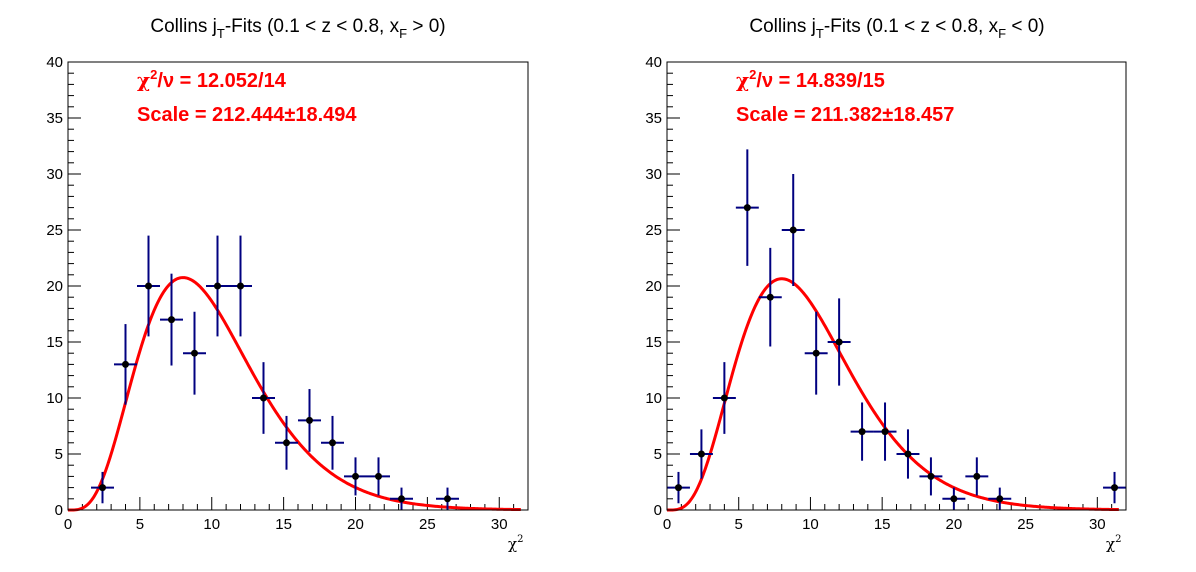  I want to click on panel-1-x-tick-label: 25, so click(427, 524).